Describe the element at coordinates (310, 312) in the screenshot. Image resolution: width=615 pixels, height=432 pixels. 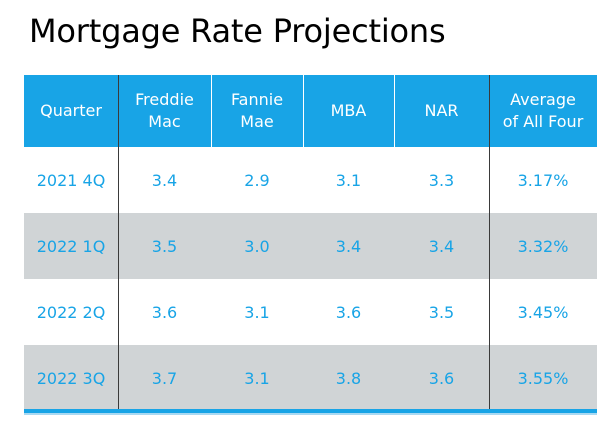
I see `table-row: 2022 2Q 3.6 3.1 3.6 3.5 3.45%` at that location.